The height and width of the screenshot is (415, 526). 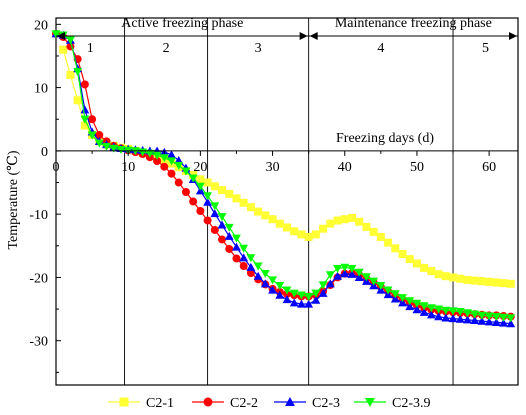 What do you see at coordinates (56, 167) in the screenshot?
I see `x-tick-label: 0` at bounding box center [56, 167].